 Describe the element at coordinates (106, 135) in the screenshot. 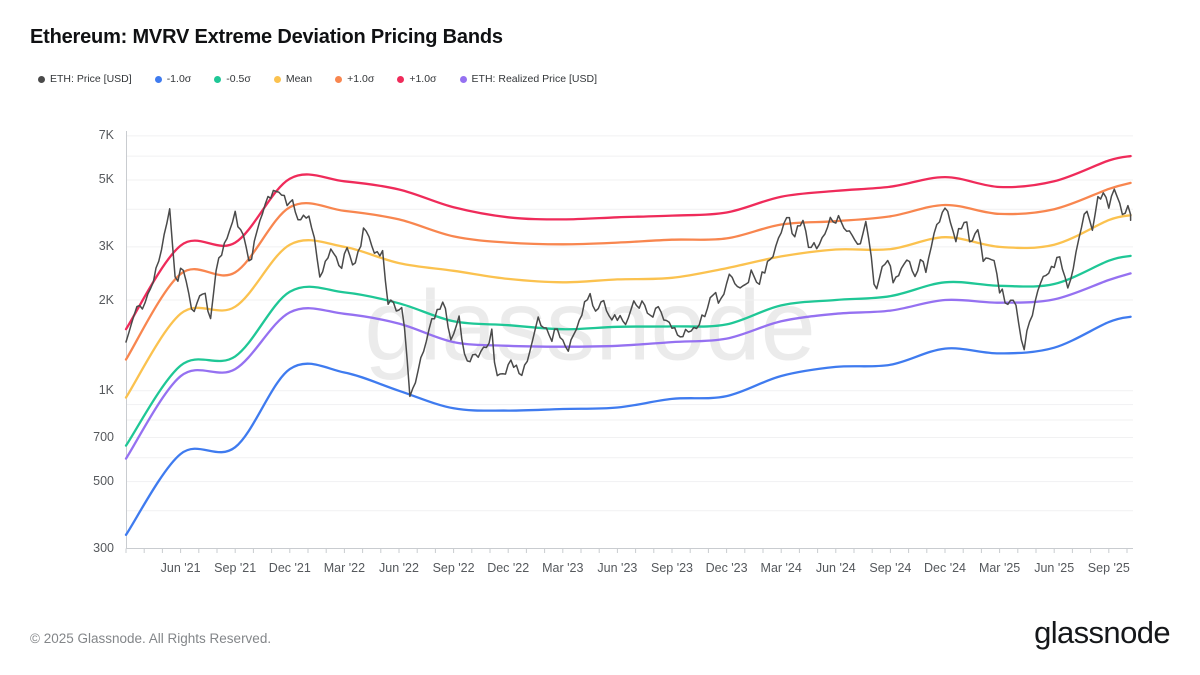

I see `y-axis-label: 7K` at that location.